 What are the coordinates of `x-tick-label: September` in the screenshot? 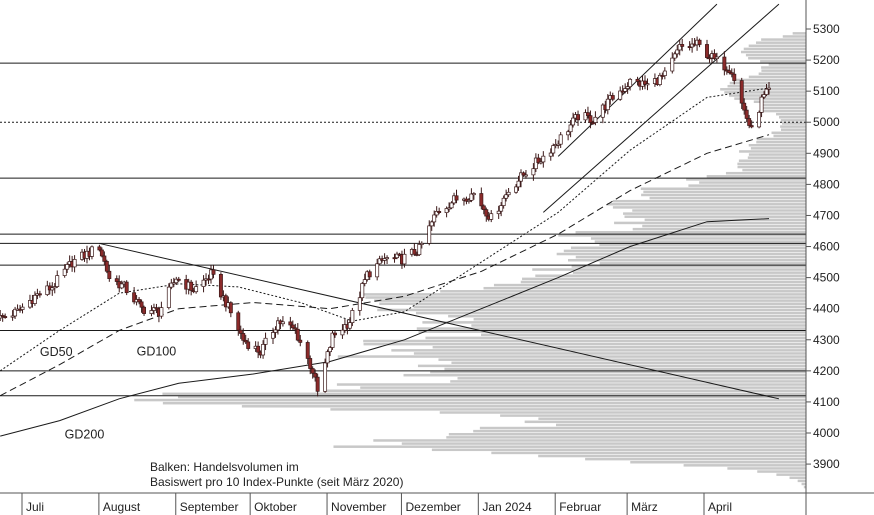 It's located at (209, 507).